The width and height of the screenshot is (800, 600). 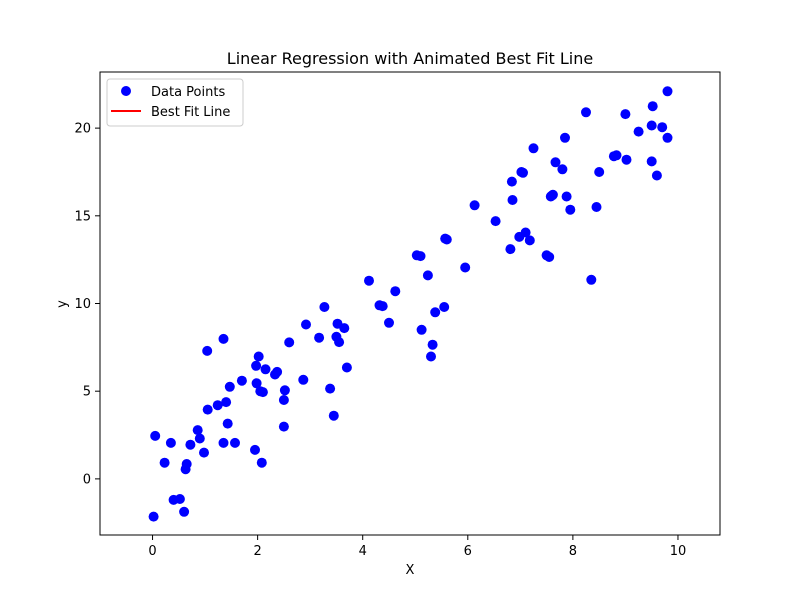 What do you see at coordinates (152, 551) in the screenshot?
I see `x-tick-label: 0` at bounding box center [152, 551].